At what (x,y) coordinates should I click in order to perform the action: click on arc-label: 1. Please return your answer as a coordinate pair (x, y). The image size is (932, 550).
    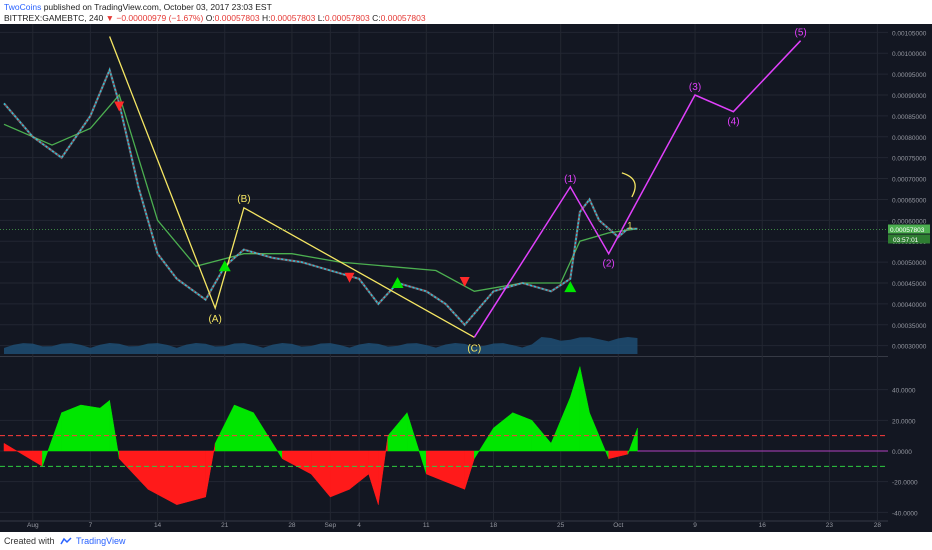
    Looking at the image, I should click on (629, 226).